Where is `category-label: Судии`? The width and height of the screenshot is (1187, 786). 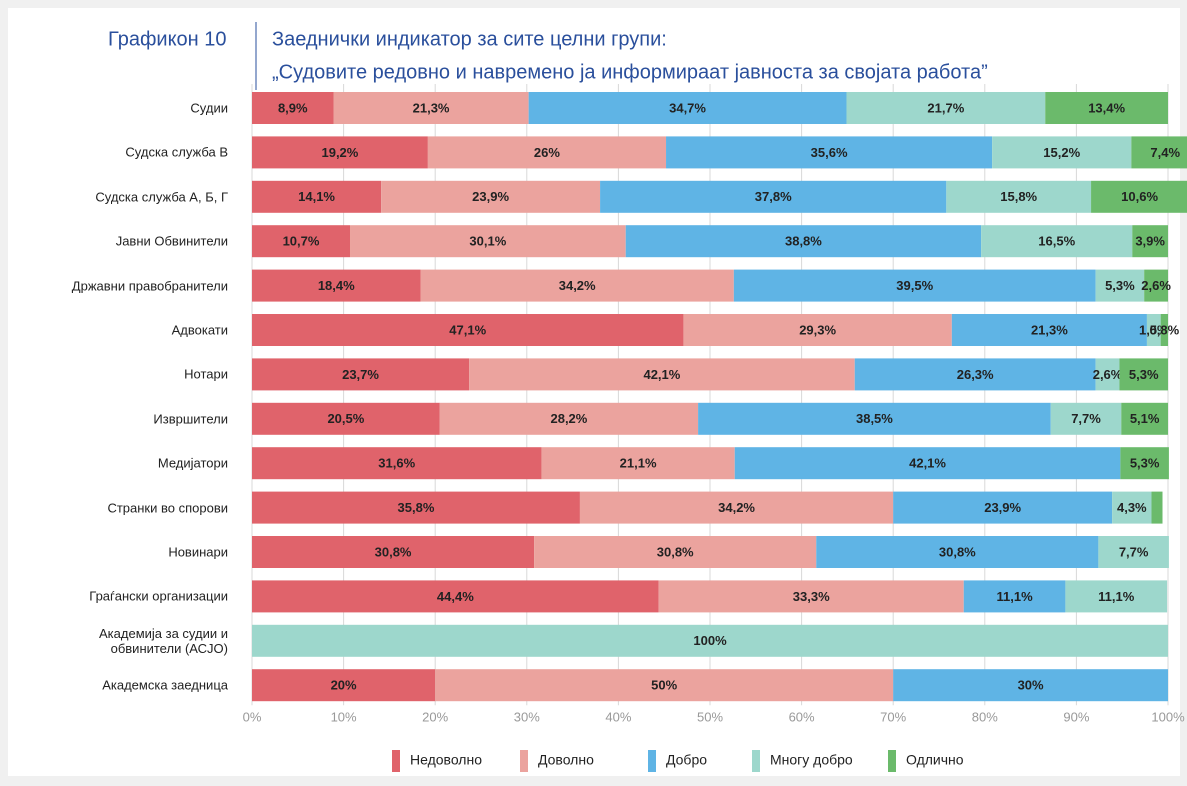 category-label: Судии is located at coordinates (209, 108).